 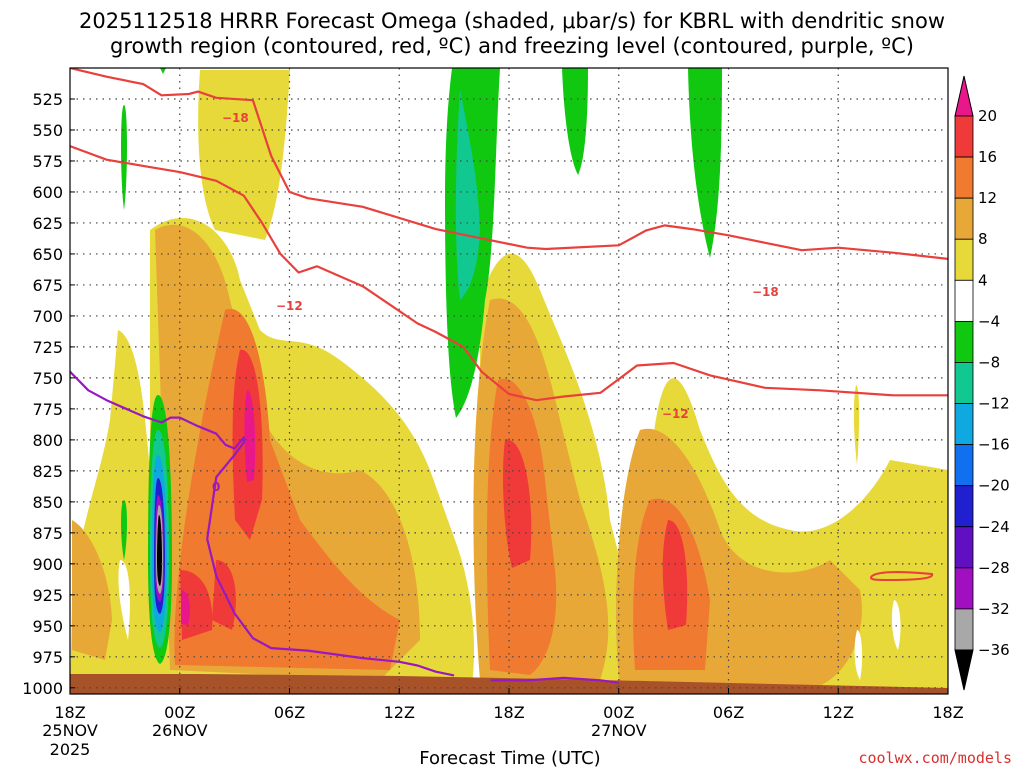 I want to click on y-tick-label: 700, so click(x=47, y=316).